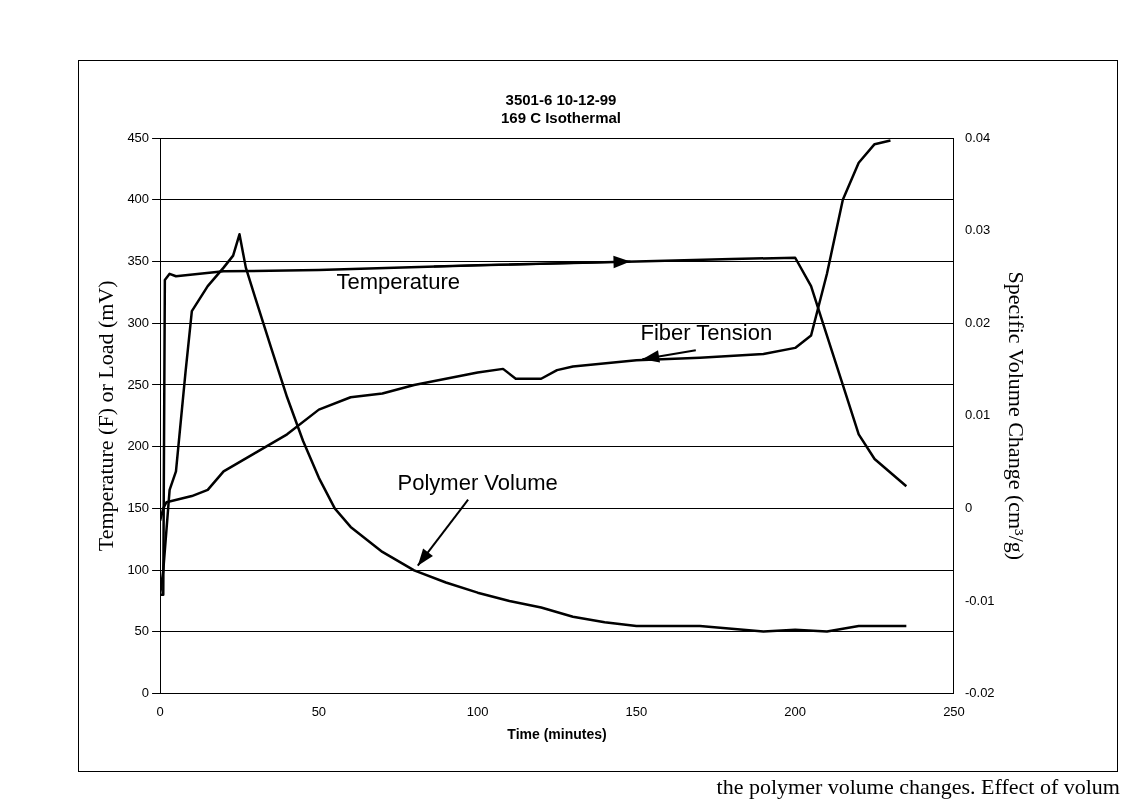 The image size is (1122, 805). Describe the element at coordinates (138, 507) in the screenshot. I see `y-tick-label: 150` at that location.